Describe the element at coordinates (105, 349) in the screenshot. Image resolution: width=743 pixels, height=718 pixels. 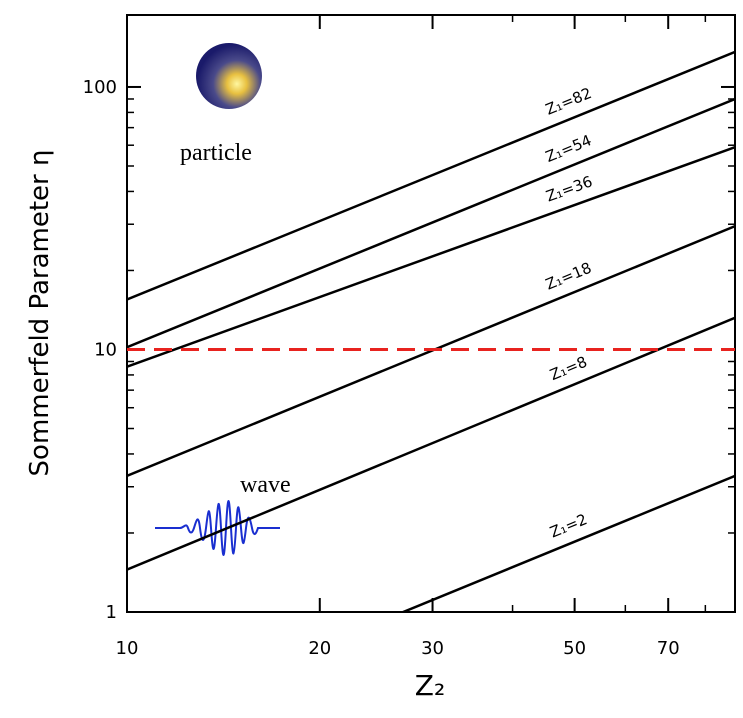
I see `y-tick-label: 10` at that location.